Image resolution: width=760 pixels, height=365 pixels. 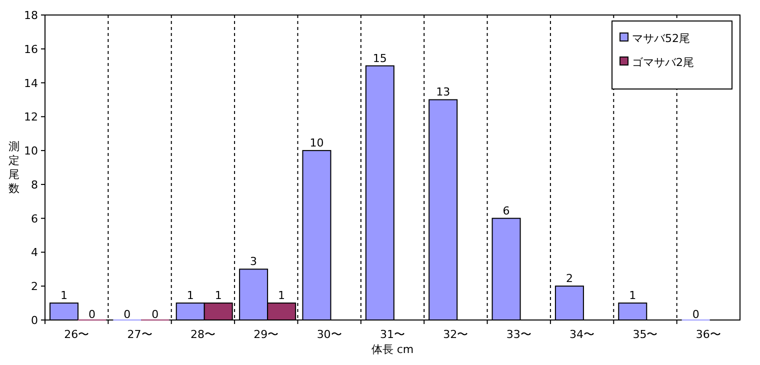 What do you see at coordinates (254, 261) in the screenshot?
I see `data-label: 3` at bounding box center [254, 261].